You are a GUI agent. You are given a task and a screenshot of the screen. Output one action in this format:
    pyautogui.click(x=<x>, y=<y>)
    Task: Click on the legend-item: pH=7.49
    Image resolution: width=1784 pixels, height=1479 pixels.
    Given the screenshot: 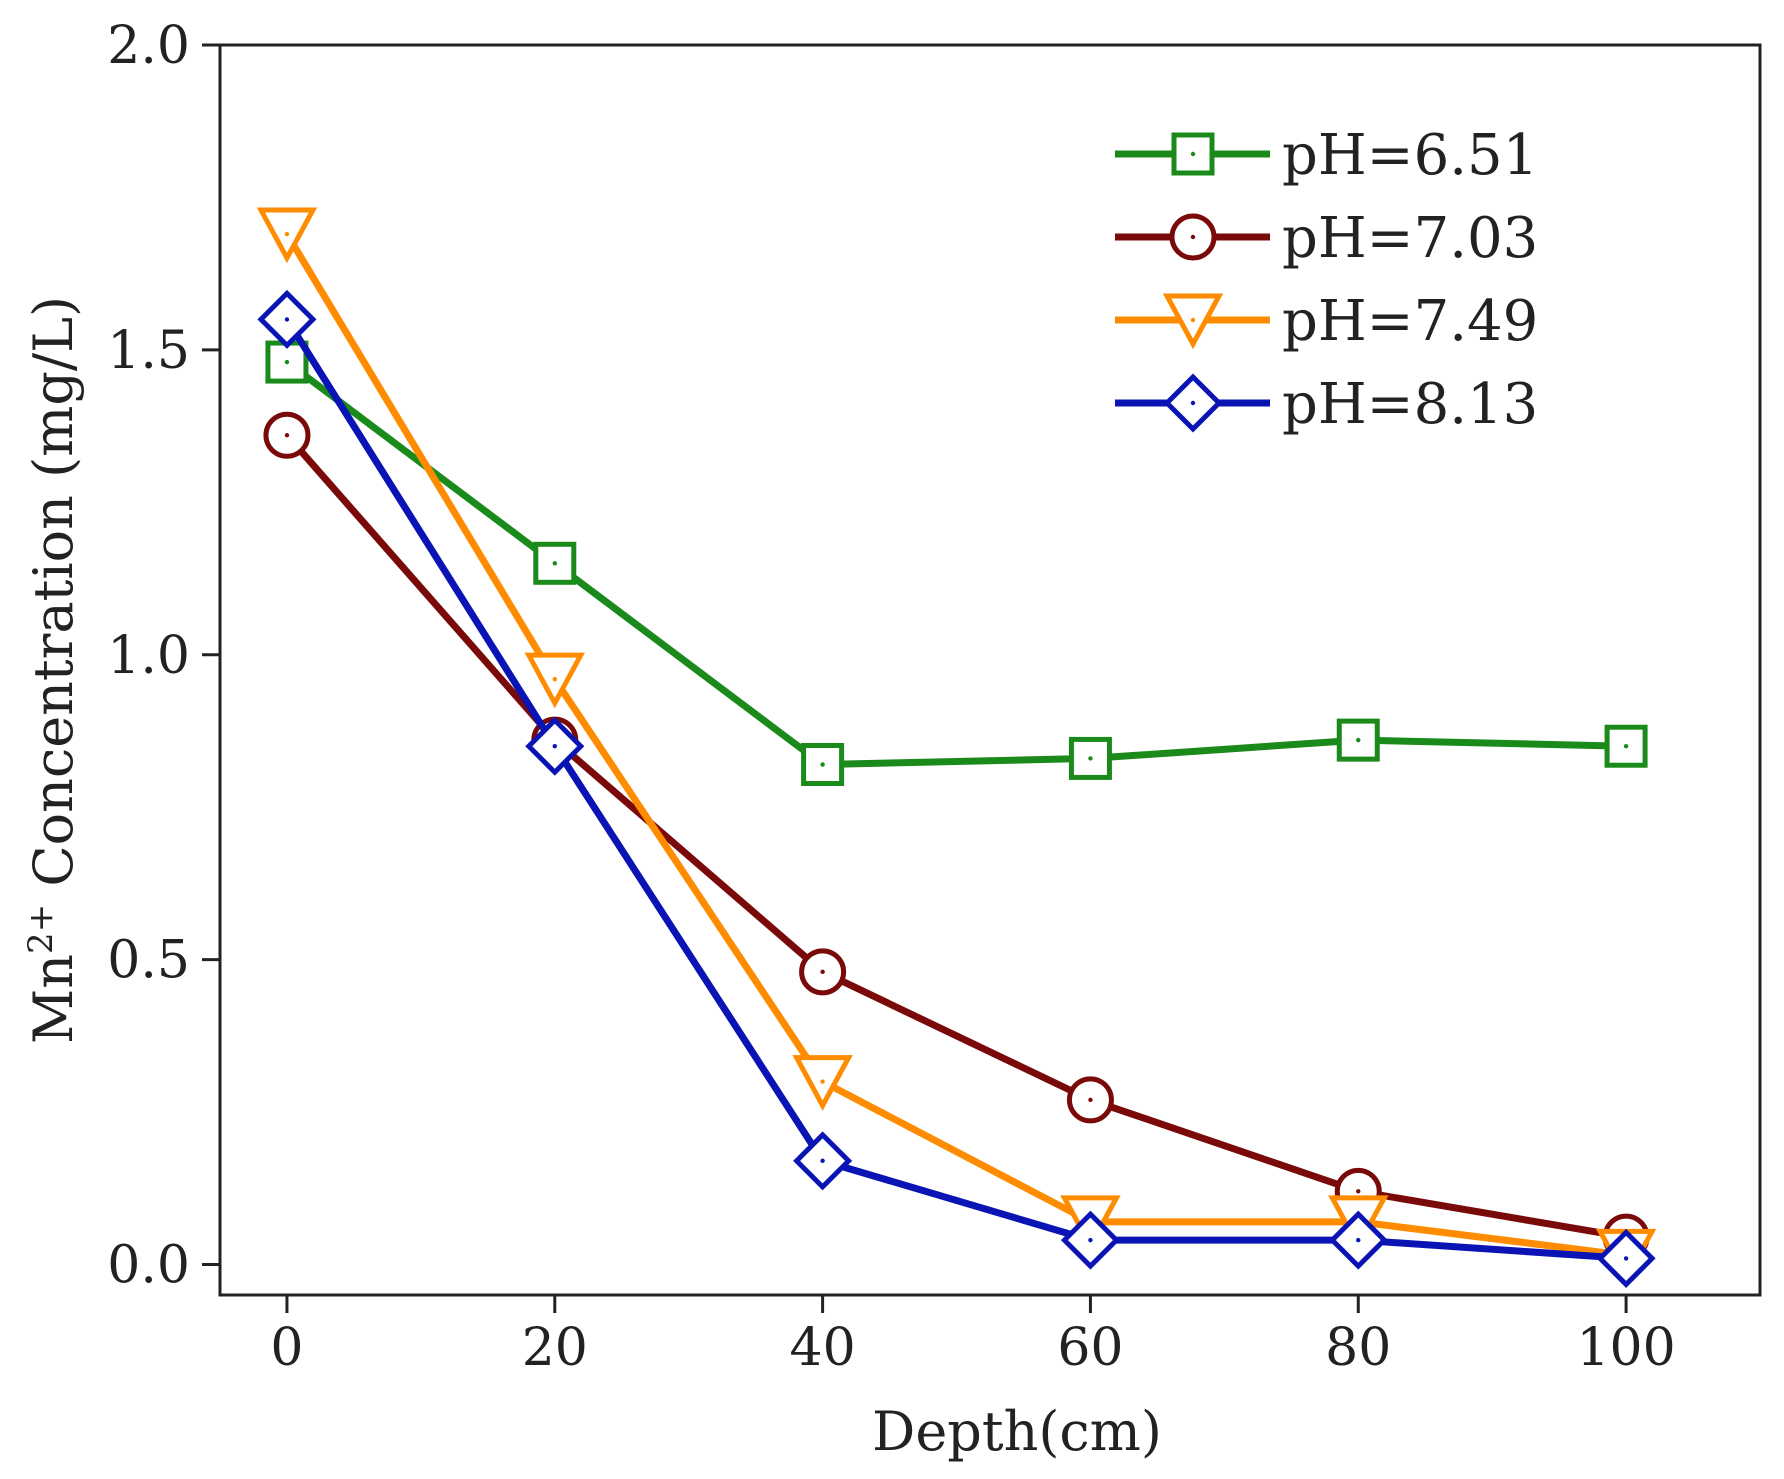 What is the action you would take?
    pyautogui.click(x=1326, y=321)
    